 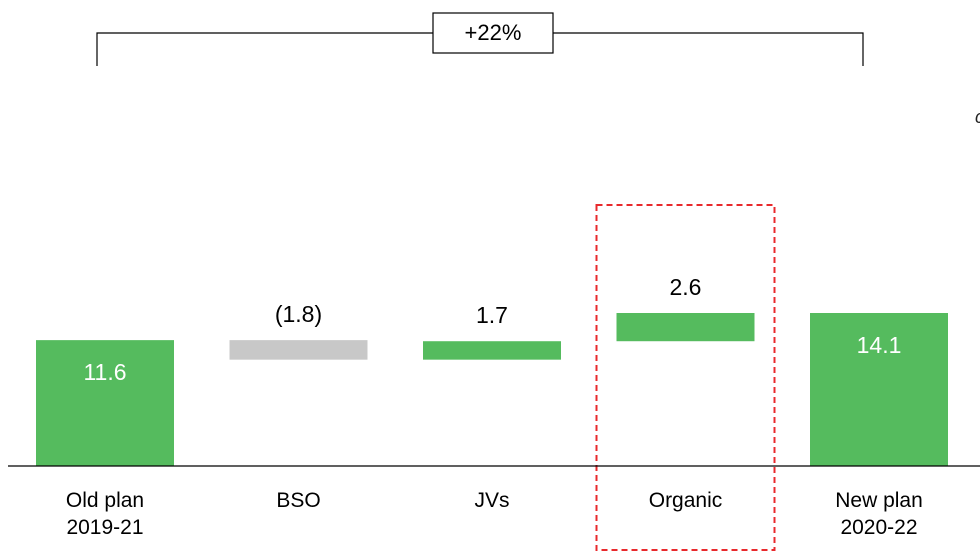 I want to click on category-label-line: 2019-21, so click(x=104, y=527).